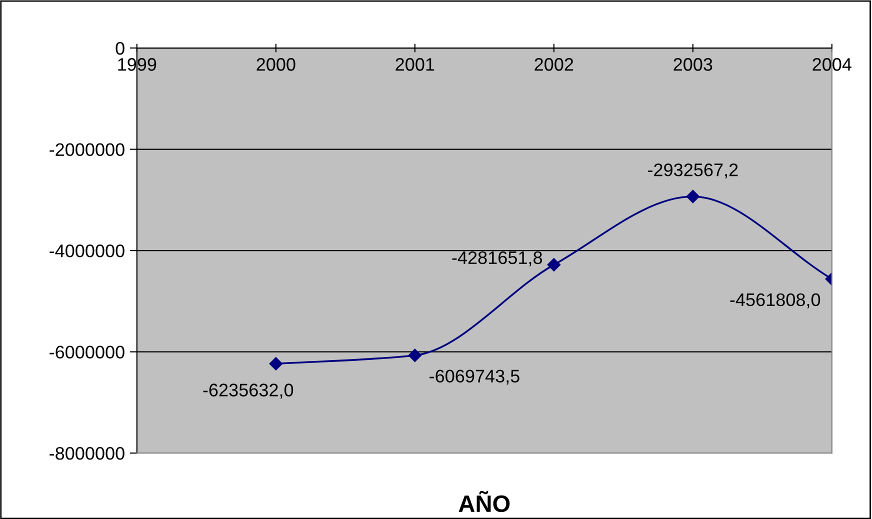 This screenshot has height=519, width=872. I want to click on y-tick-label: -4000000, so click(87, 251).